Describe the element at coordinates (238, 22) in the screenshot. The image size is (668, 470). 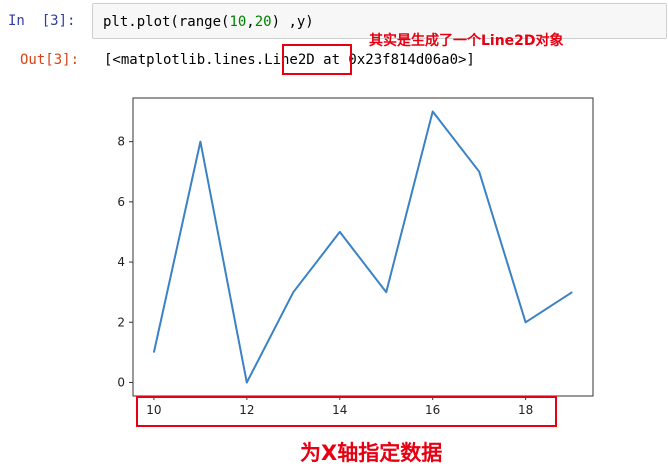
I see `code-arg-start: 10` at that location.